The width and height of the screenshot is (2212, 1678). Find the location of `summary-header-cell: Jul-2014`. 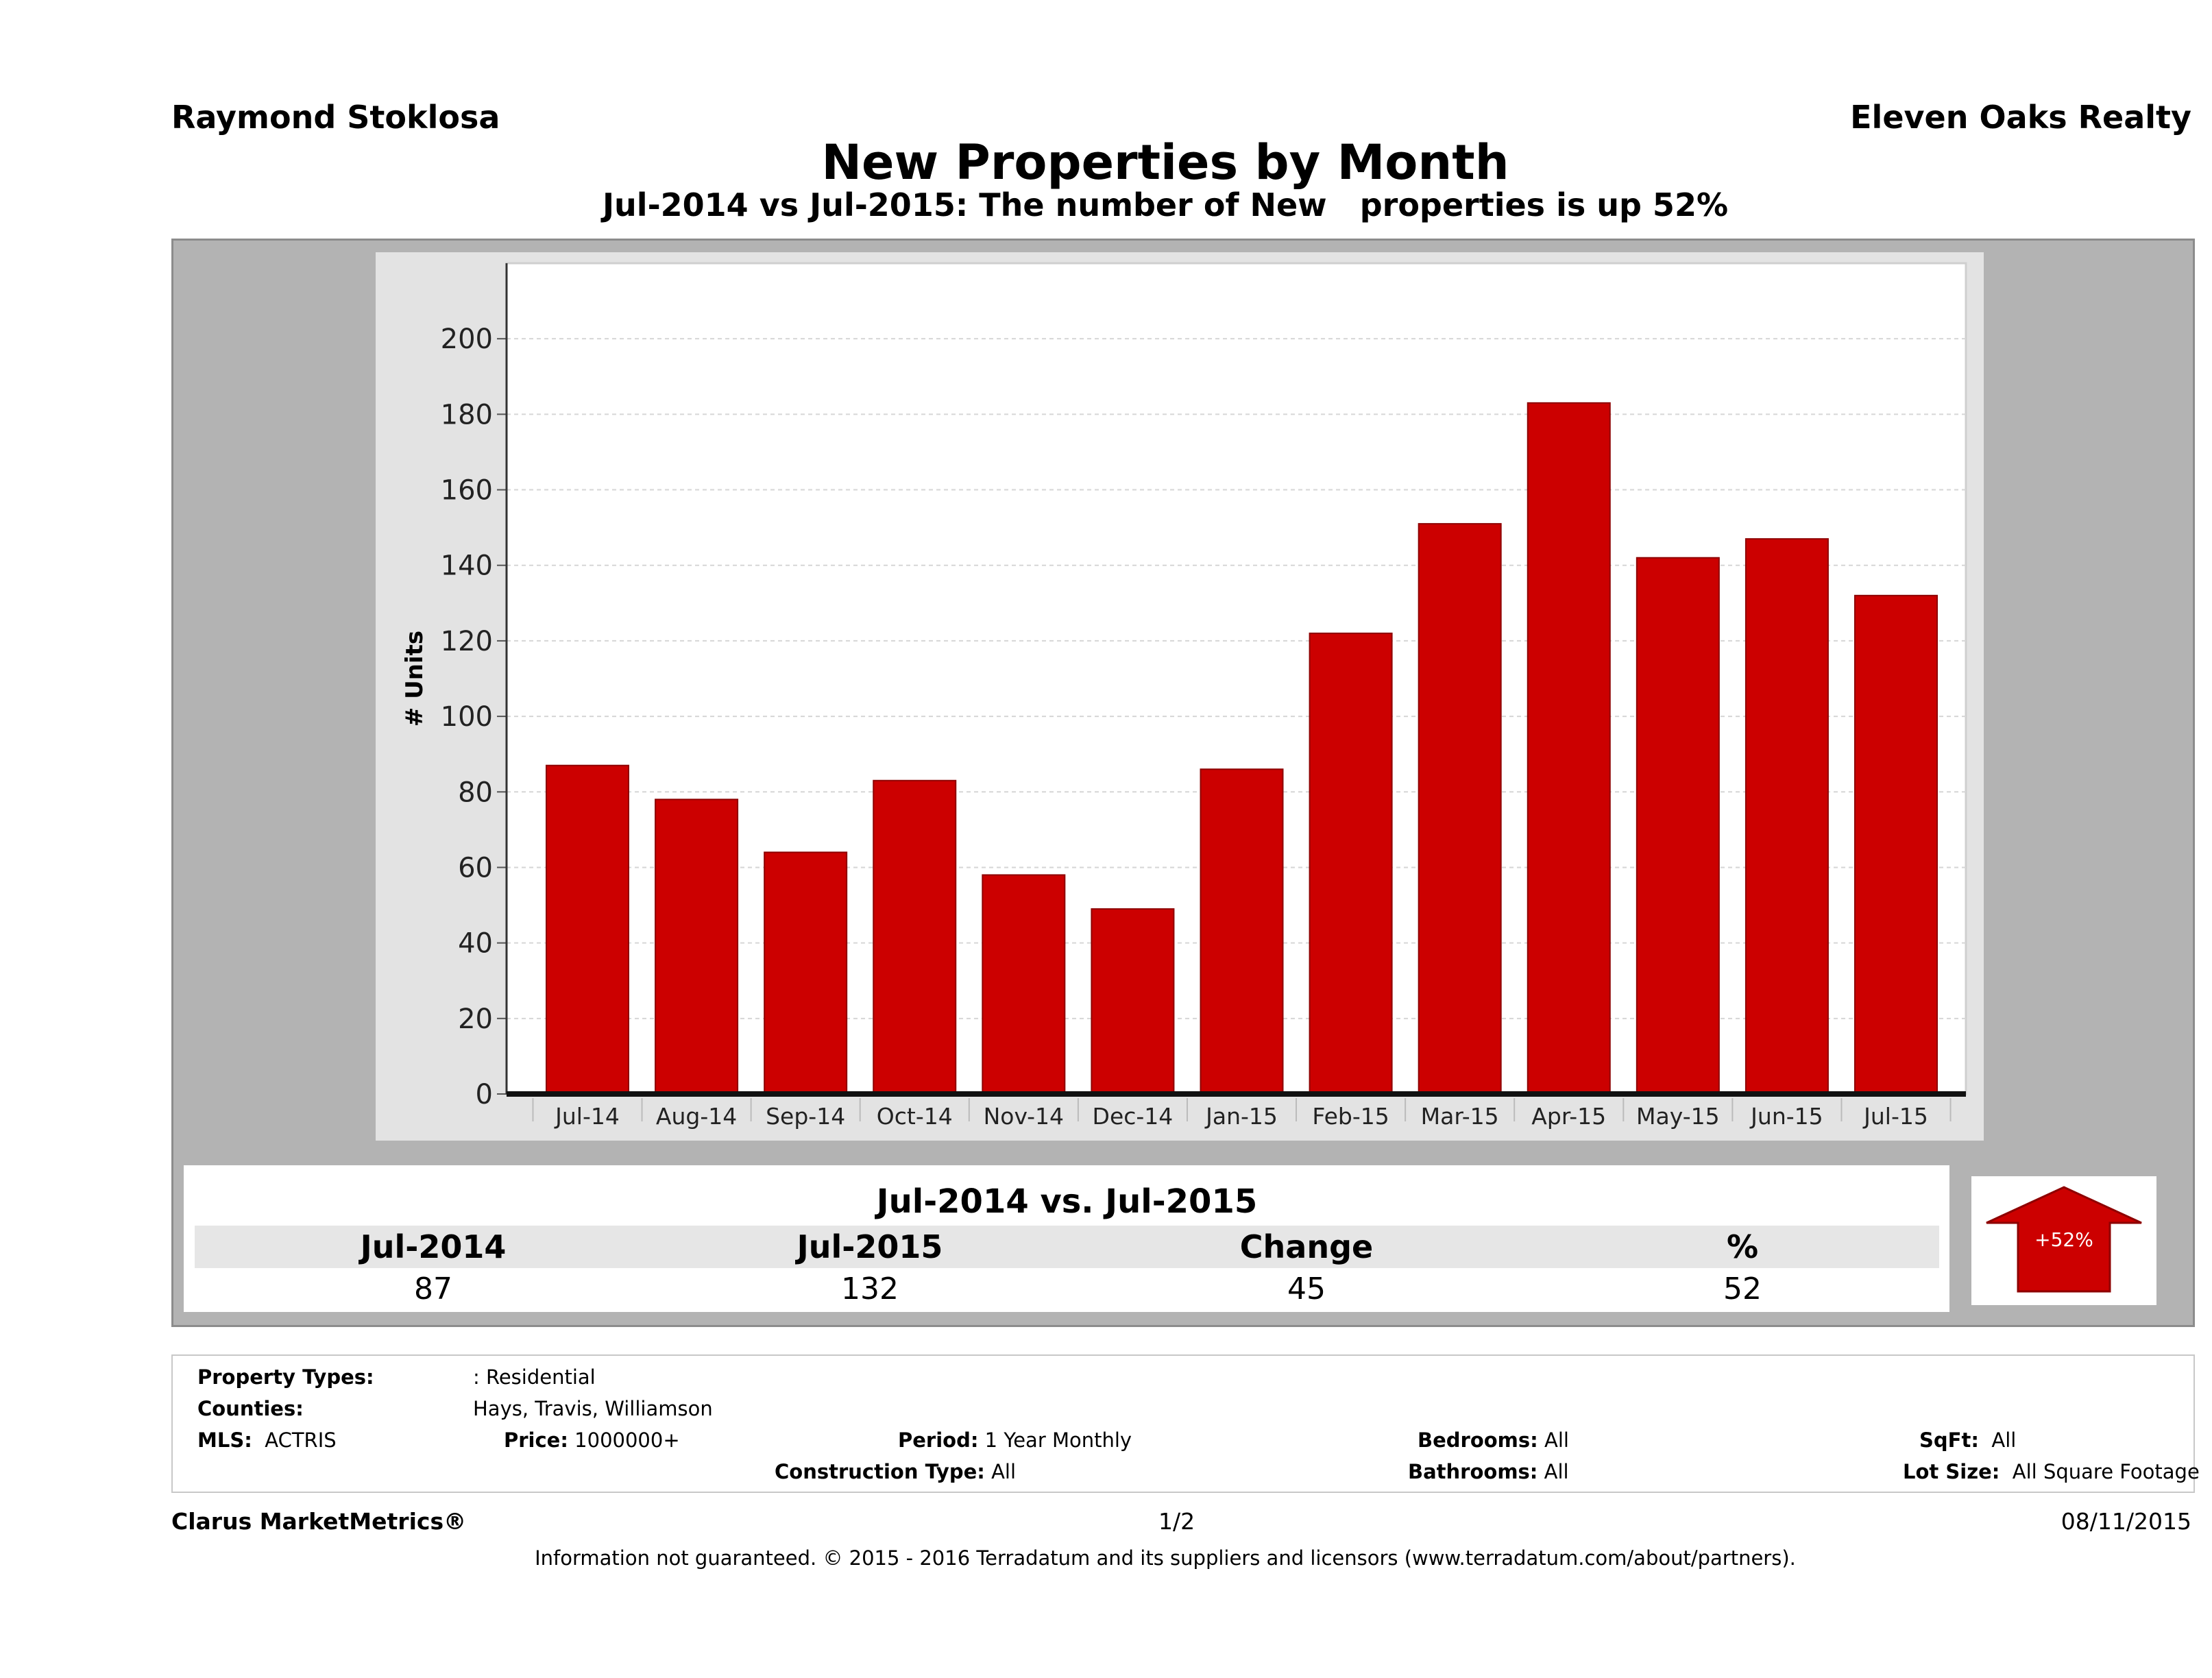

summary-header-cell: Jul-2014 is located at coordinates (434, 1246).